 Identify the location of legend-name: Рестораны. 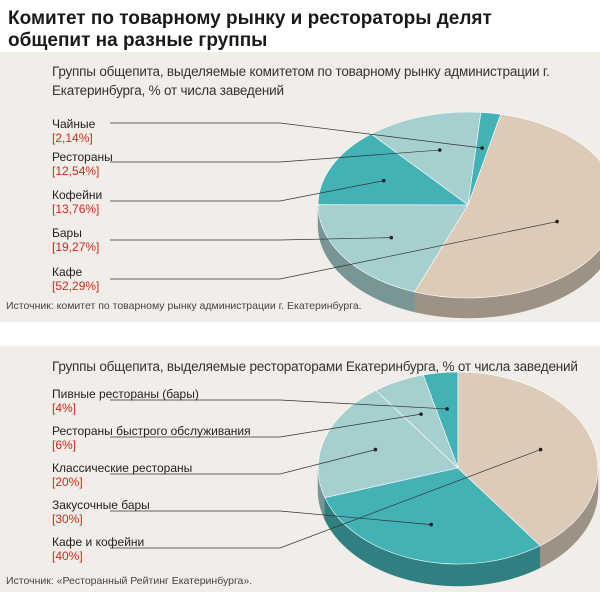
(82, 157).